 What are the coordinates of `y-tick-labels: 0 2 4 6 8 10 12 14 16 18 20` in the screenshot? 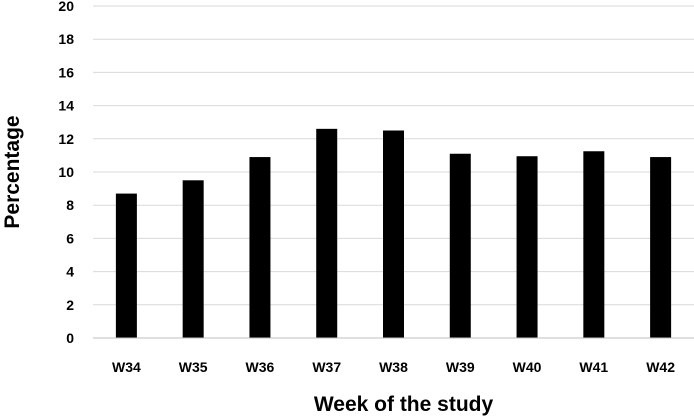 It's located at (66, 173).